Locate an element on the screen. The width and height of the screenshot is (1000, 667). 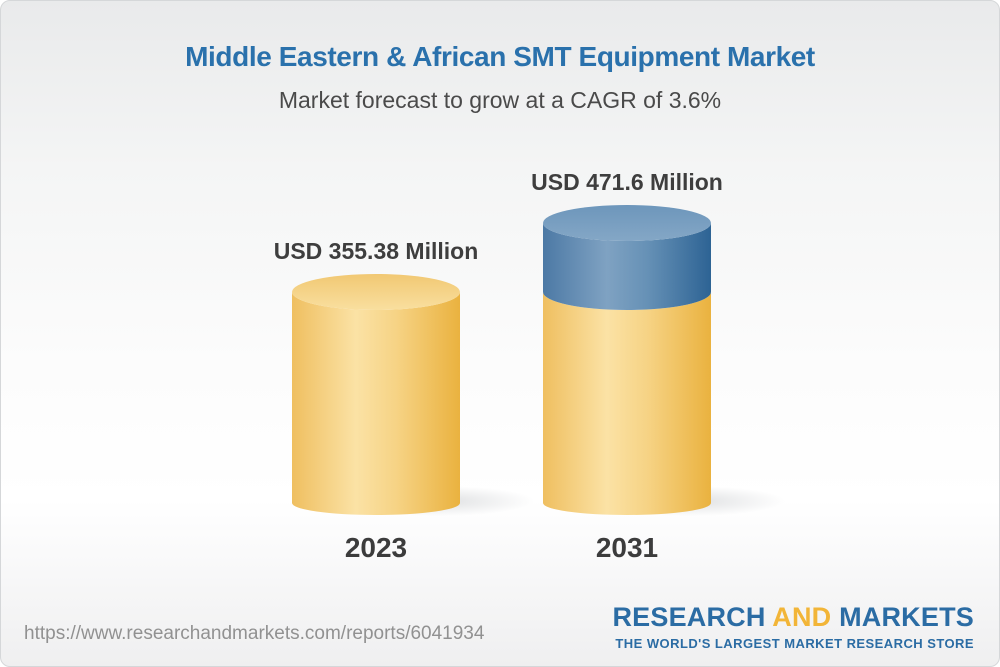
year-label-2031: 2031 is located at coordinates (627, 547).